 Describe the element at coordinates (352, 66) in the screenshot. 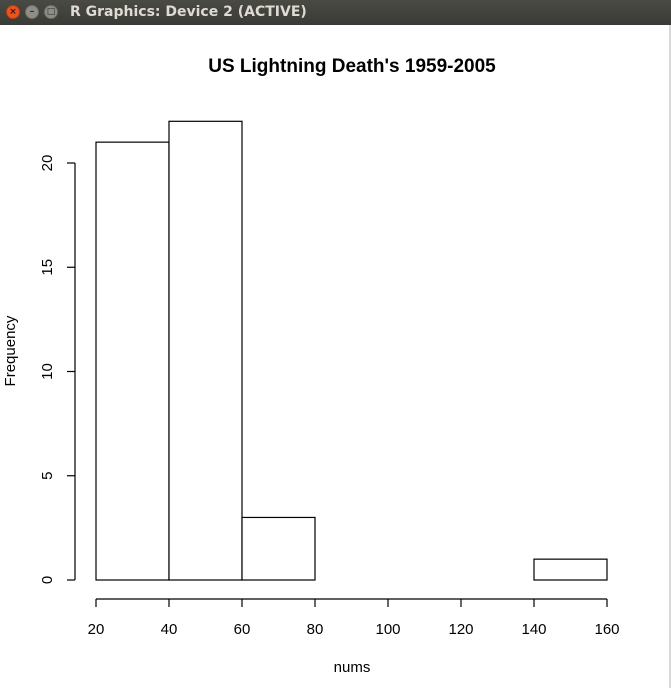

I see `chart-title: US Lightning Death's 1959-2005` at that location.